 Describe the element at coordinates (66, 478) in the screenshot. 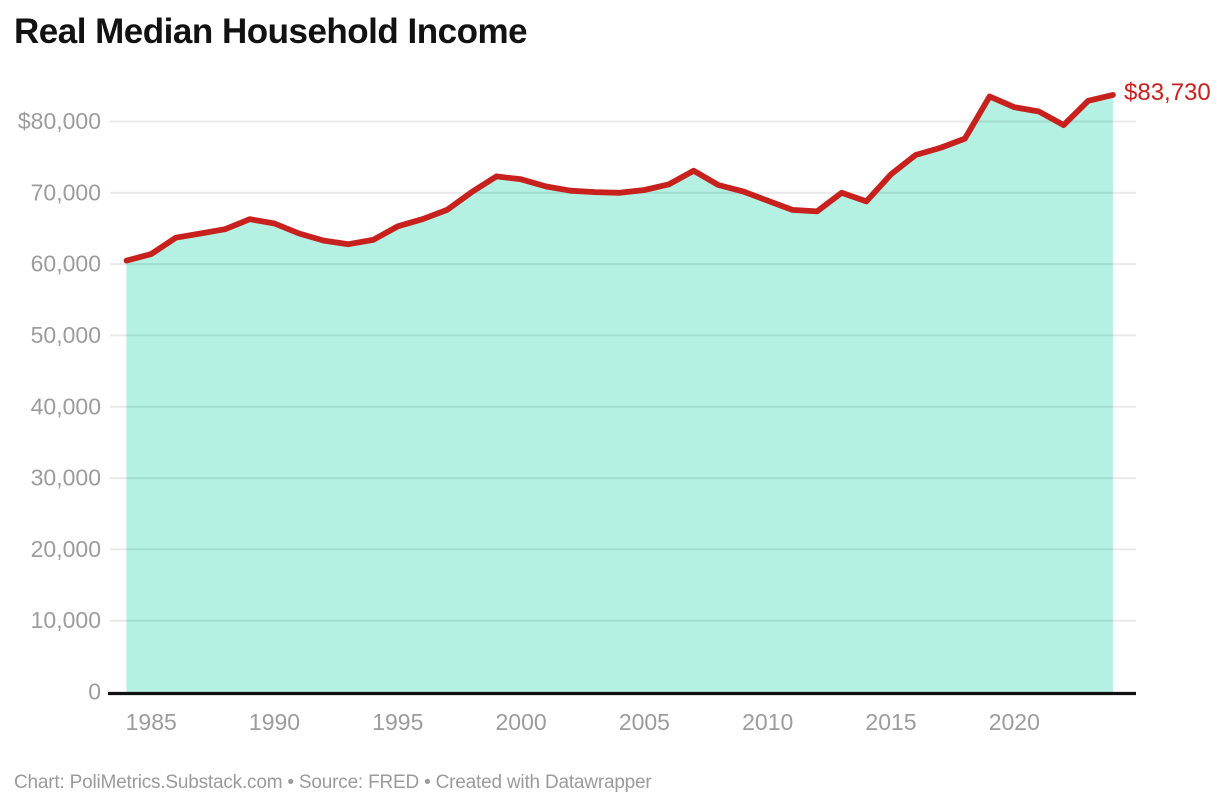

I see `y-tick-label: 30,000` at that location.